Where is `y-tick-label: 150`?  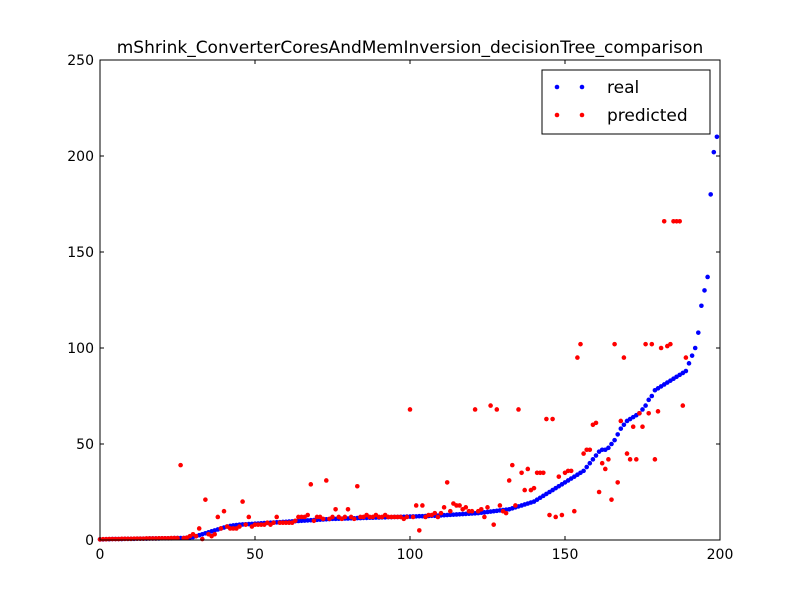
y-tick-label: 150 is located at coordinates (80, 253).